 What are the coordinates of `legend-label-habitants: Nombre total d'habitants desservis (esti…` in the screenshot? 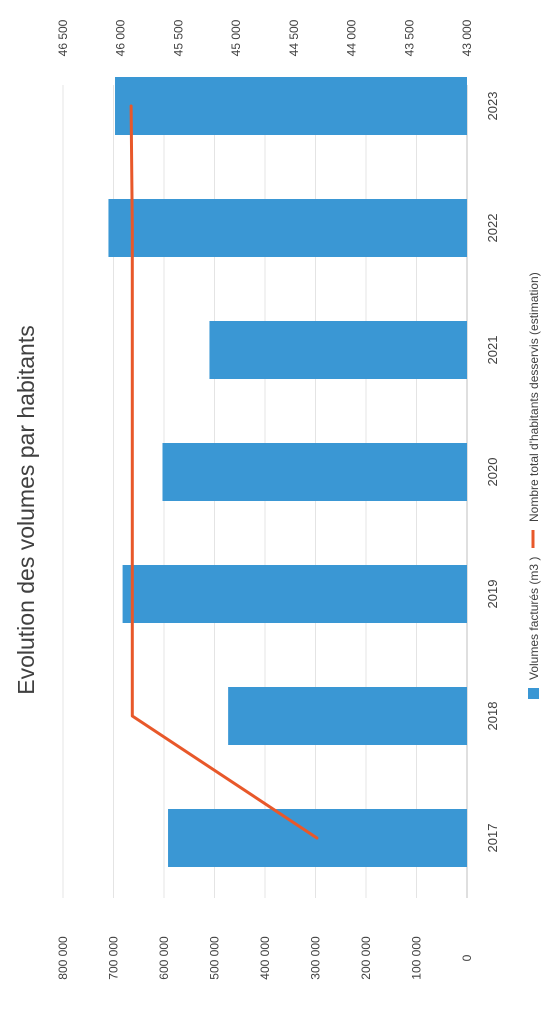 It's located at (534, 397).